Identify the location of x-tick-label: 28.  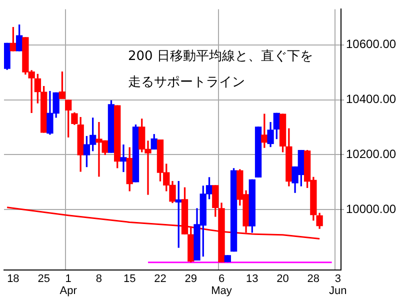
(313, 279).